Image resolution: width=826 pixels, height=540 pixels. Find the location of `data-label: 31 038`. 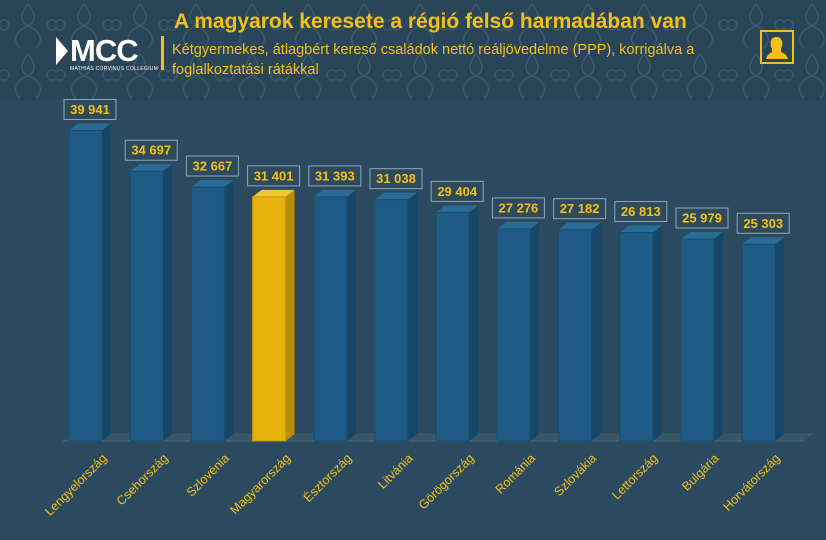

data-label: 31 038 is located at coordinates (396, 178).